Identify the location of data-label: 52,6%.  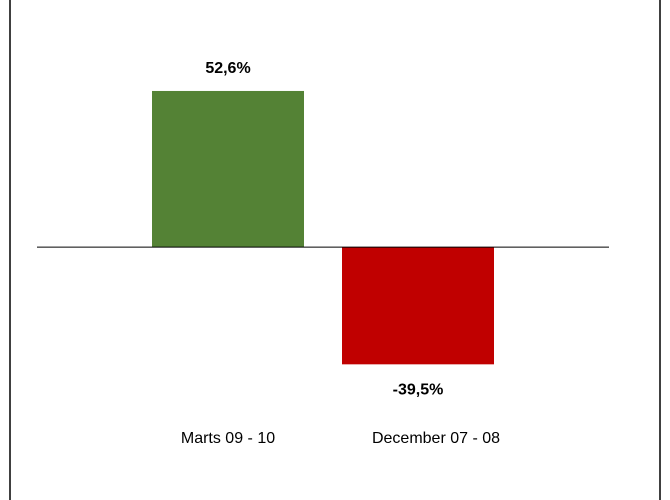
(227, 68).